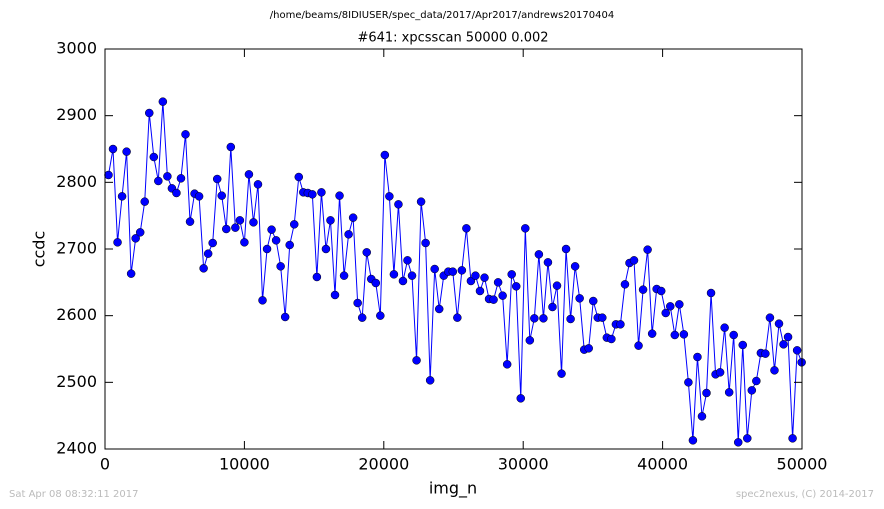 This screenshot has width=884, height=509. I want to click on x-tick-label: 10000, so click(244, 464).